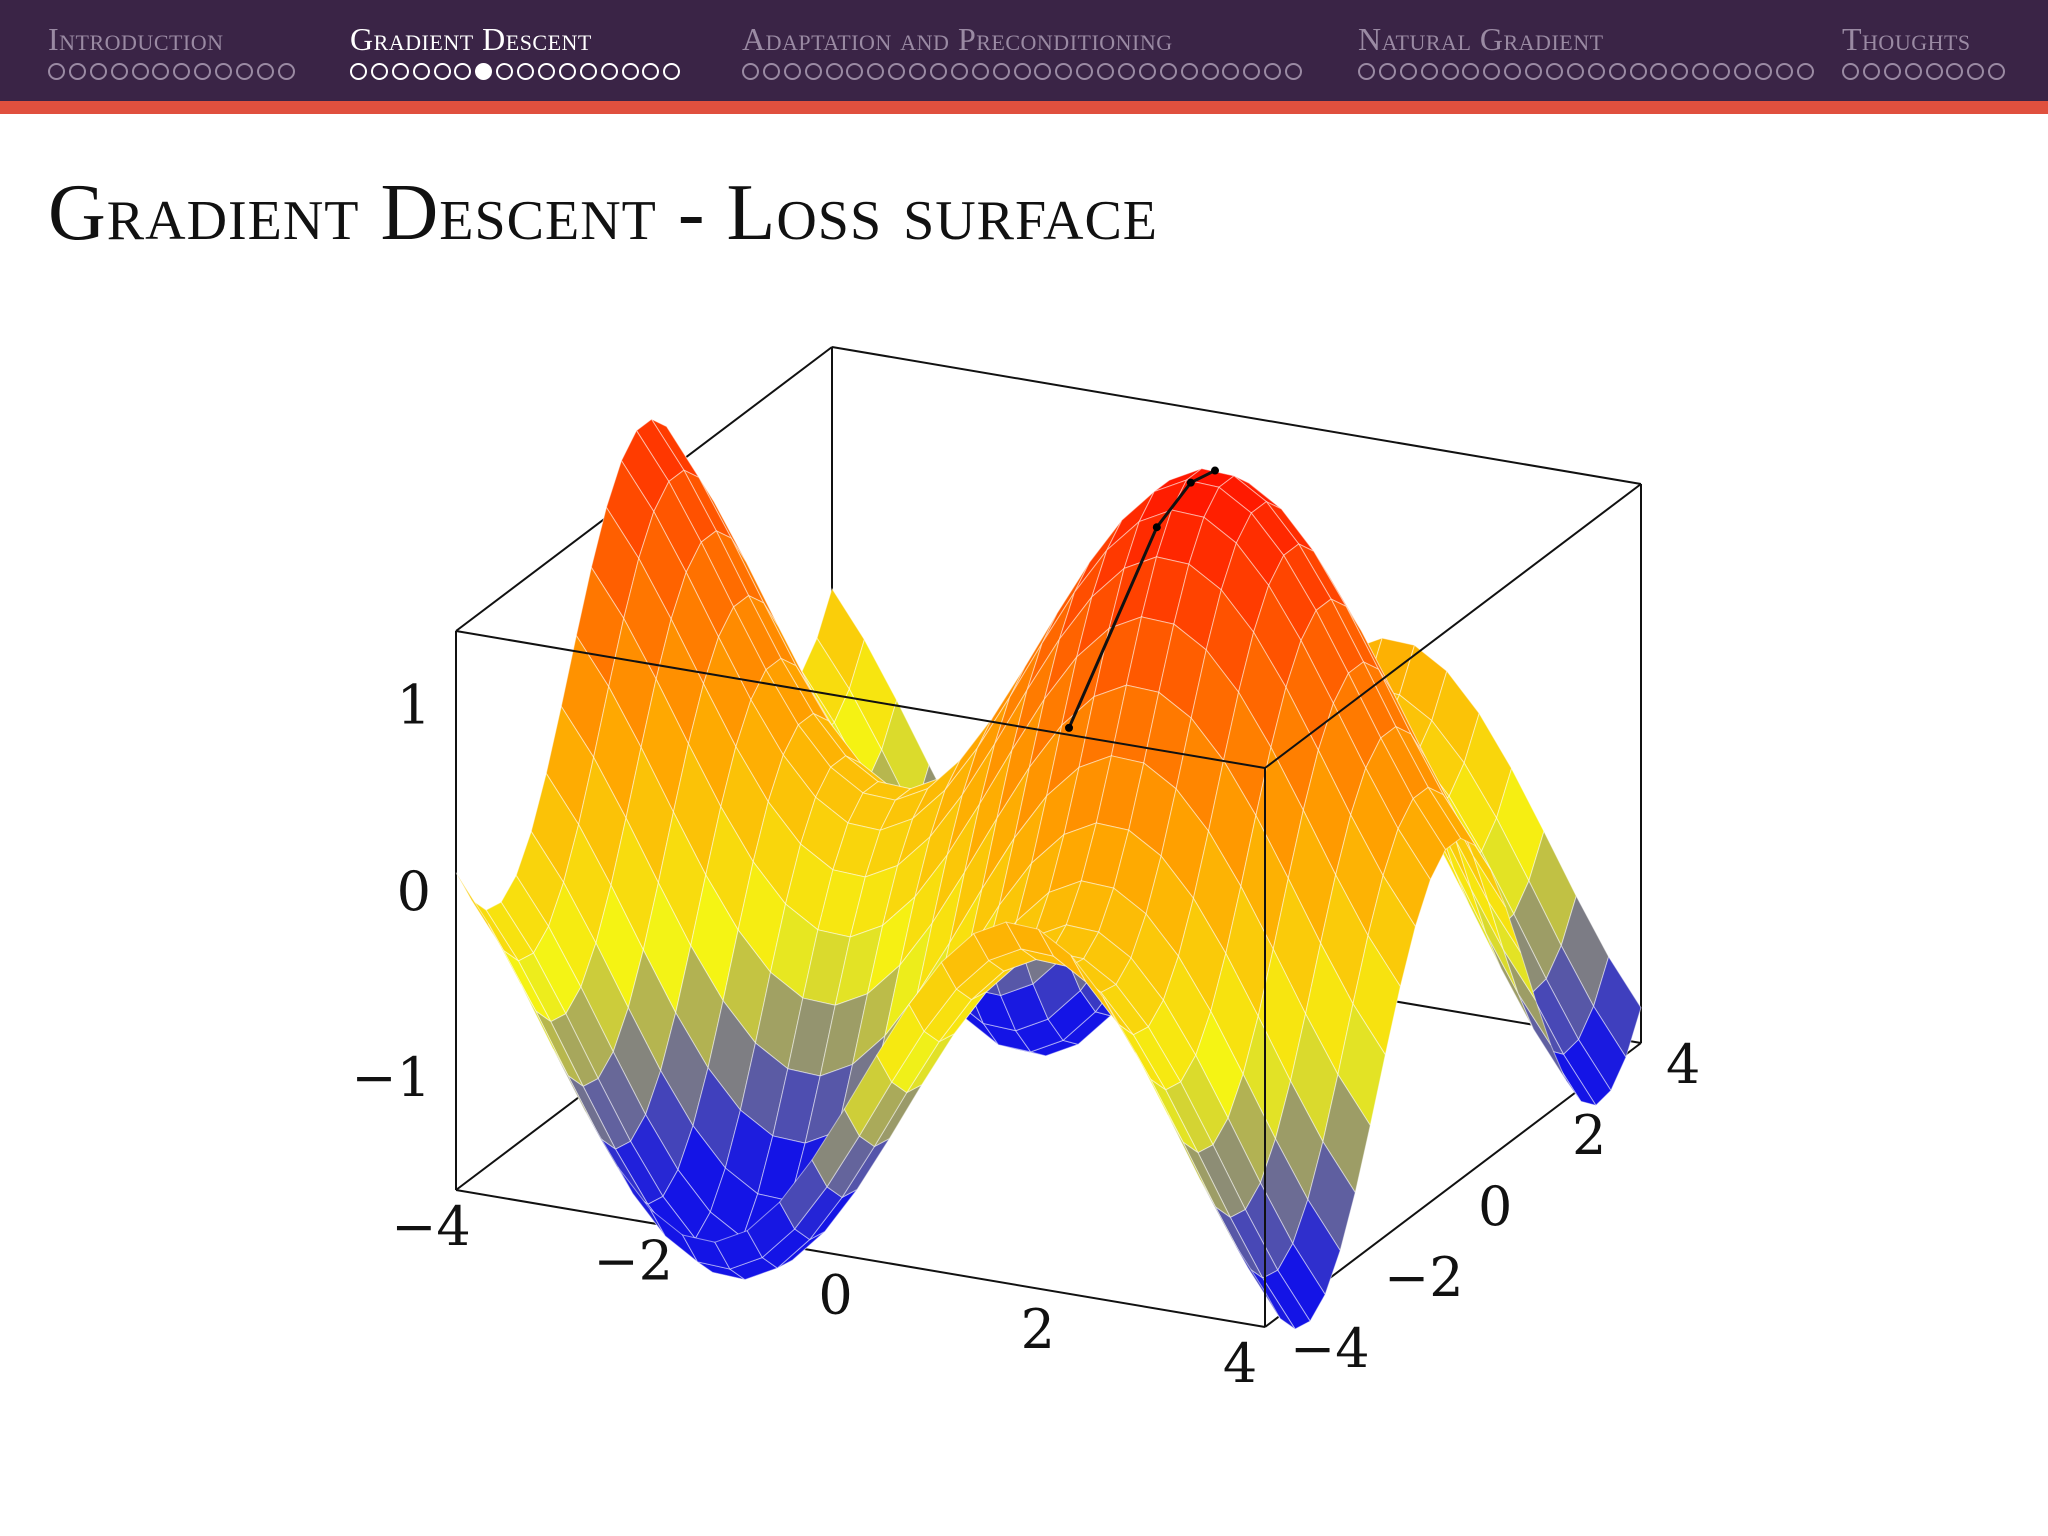 The height and width of the screenshot is (1536, 2048). Describe the element at coordinates (957, 39) in the screenshot. I see `nav-section-label: Adaptation and Preconditioning` at that location.